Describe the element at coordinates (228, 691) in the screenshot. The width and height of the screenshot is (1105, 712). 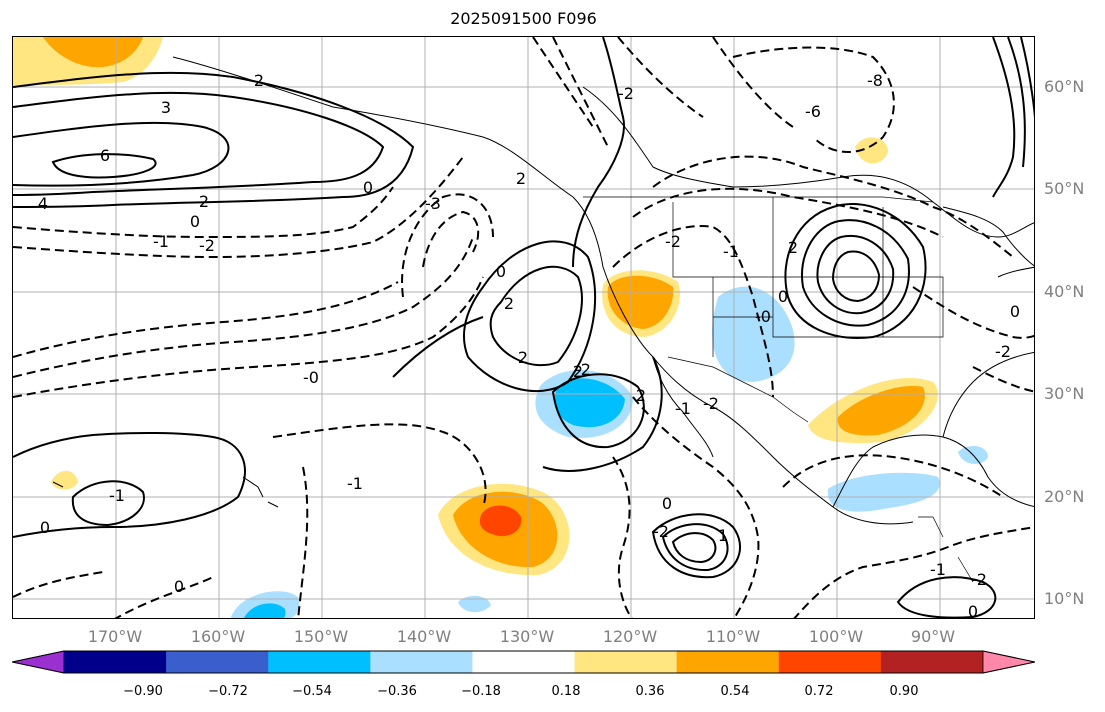
I see `colorbar-tick: −0.72` at that location.